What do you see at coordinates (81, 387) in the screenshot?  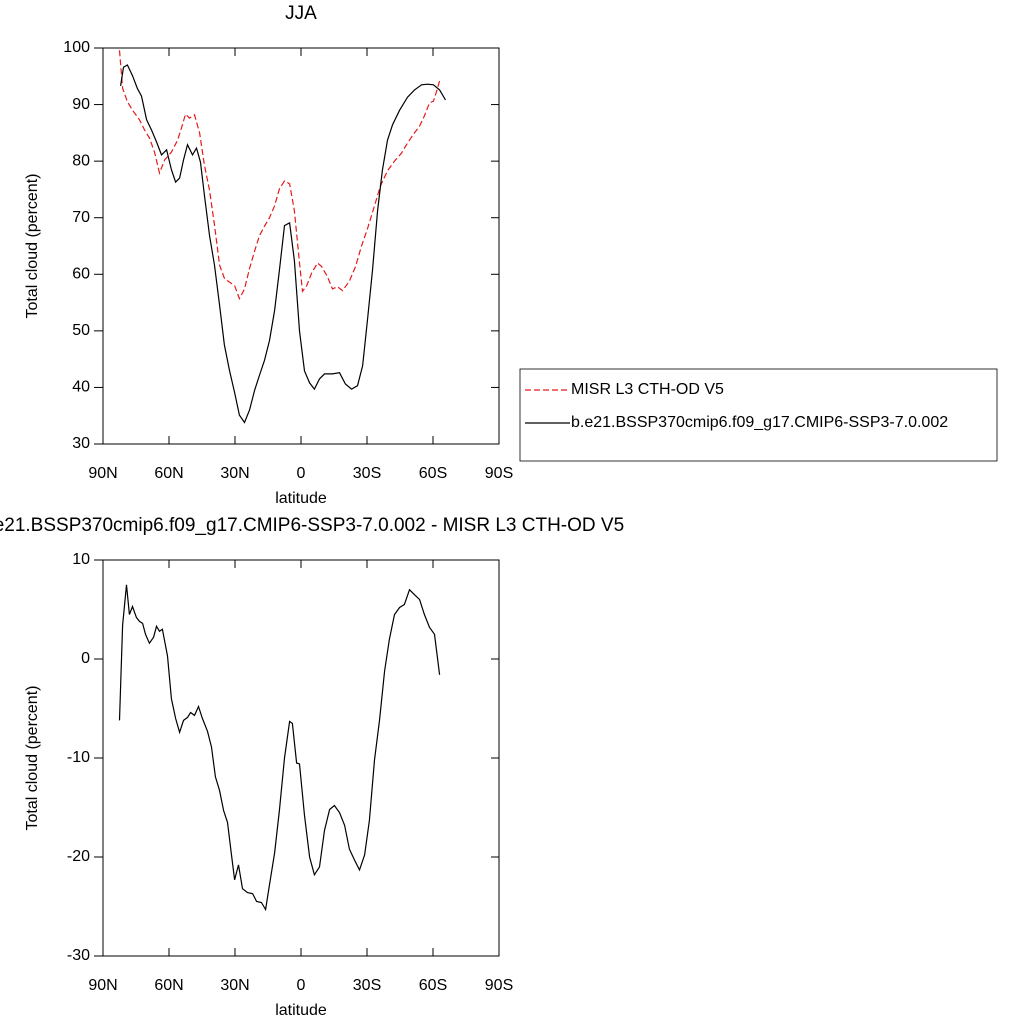 I see `y-tick-label: 40` at bounding box center [81, 387].